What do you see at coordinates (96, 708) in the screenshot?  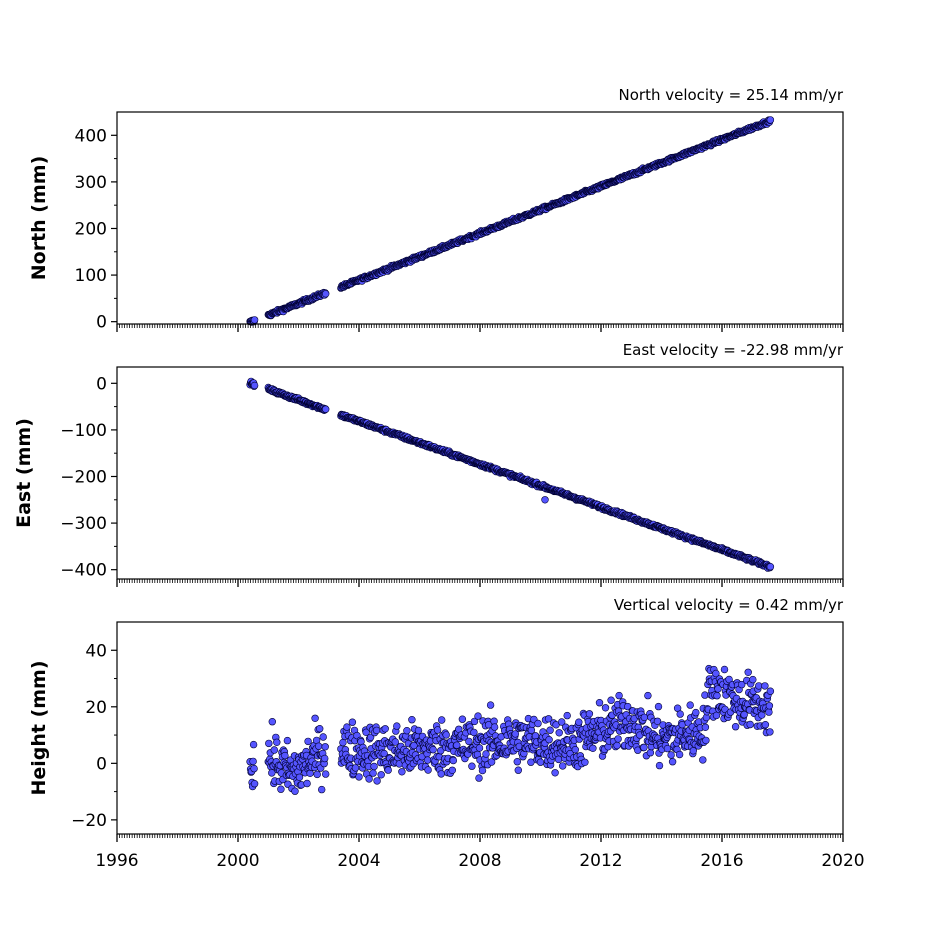 I see `y-tick-label: 20` at bounding box center [96, 708].